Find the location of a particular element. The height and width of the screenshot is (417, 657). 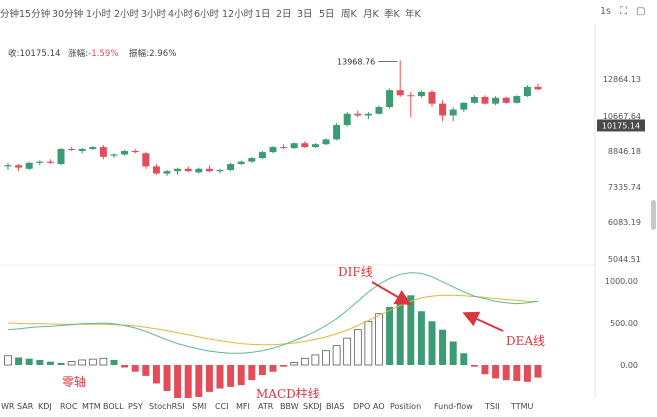

indicator-mfi: MFI is located at coordinates (243, 406).